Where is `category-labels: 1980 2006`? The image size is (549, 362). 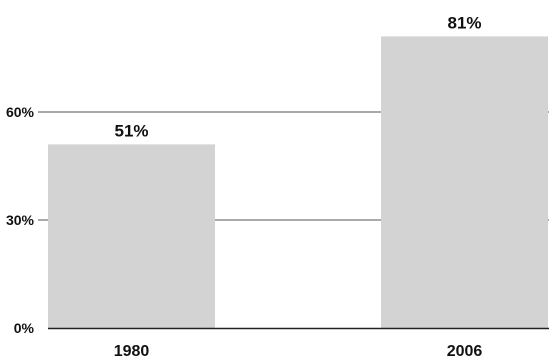 category-labels: 1980 2006 is located at coordinates (298, 351).